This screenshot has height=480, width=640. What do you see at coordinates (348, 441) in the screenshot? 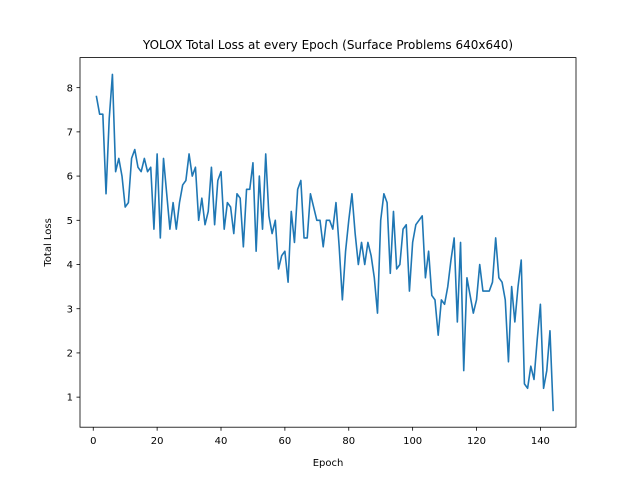
I see `x-tick-label: 80` at bounding box center [348, 441].